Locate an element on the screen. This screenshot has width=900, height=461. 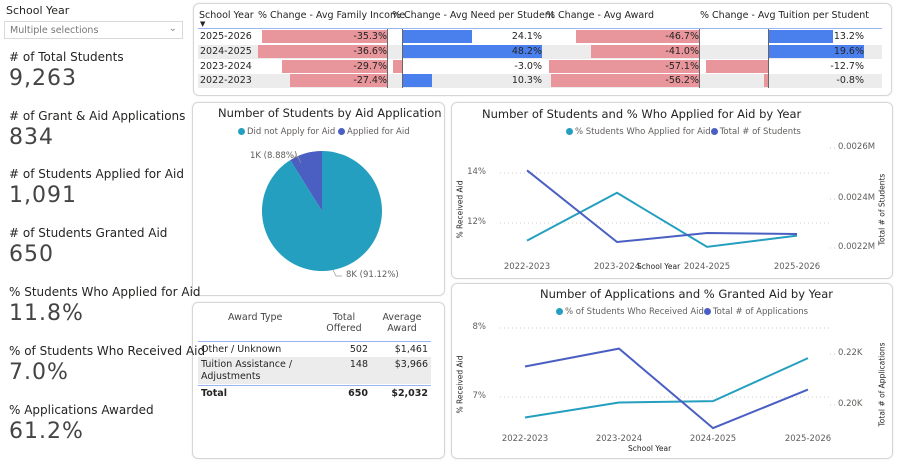
cell-offered: 650 is located at coordinates (358, 393).